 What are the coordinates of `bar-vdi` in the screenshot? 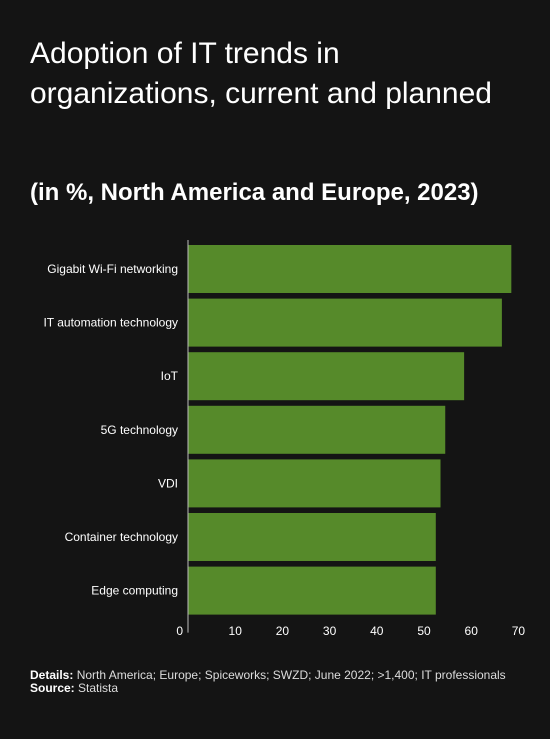 It's located at (314, 483).